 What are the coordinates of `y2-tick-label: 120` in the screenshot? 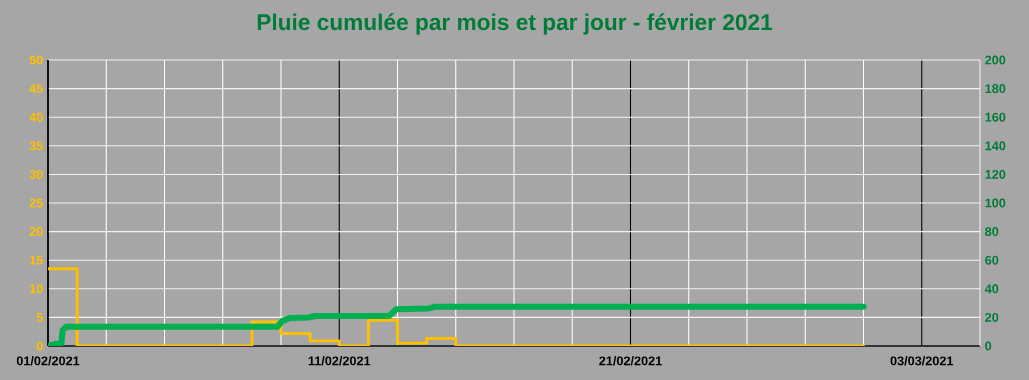 It's located at (995, 174).